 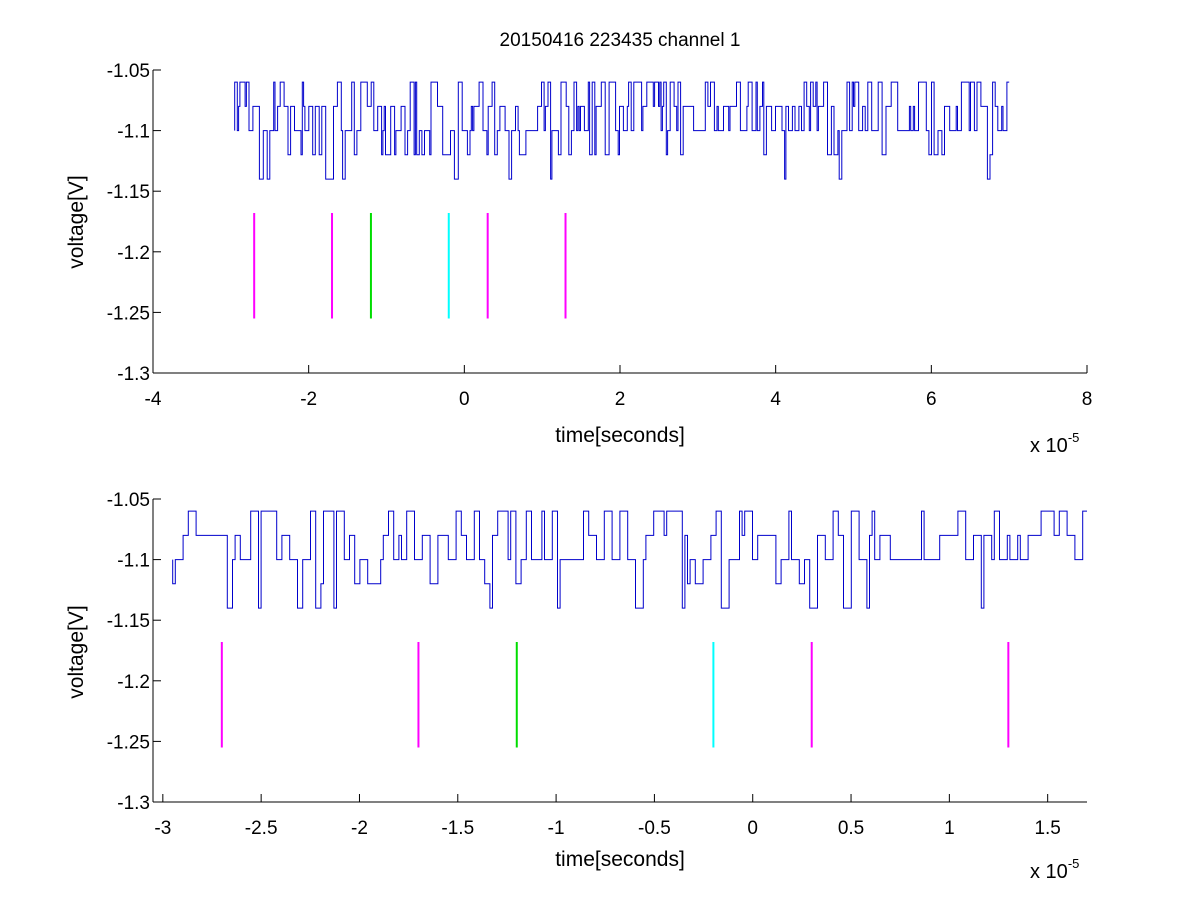 I want to click on top-xtick-label: -4, so click(x=153, y=399).